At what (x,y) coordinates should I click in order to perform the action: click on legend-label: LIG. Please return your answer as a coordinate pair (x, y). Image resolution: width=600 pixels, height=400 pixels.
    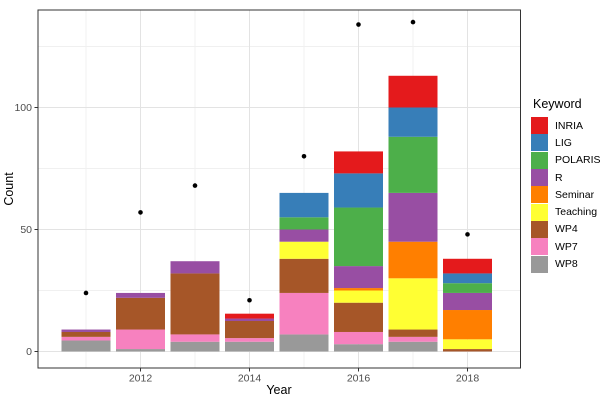
    Looking at the image, I should click on (563, 142).